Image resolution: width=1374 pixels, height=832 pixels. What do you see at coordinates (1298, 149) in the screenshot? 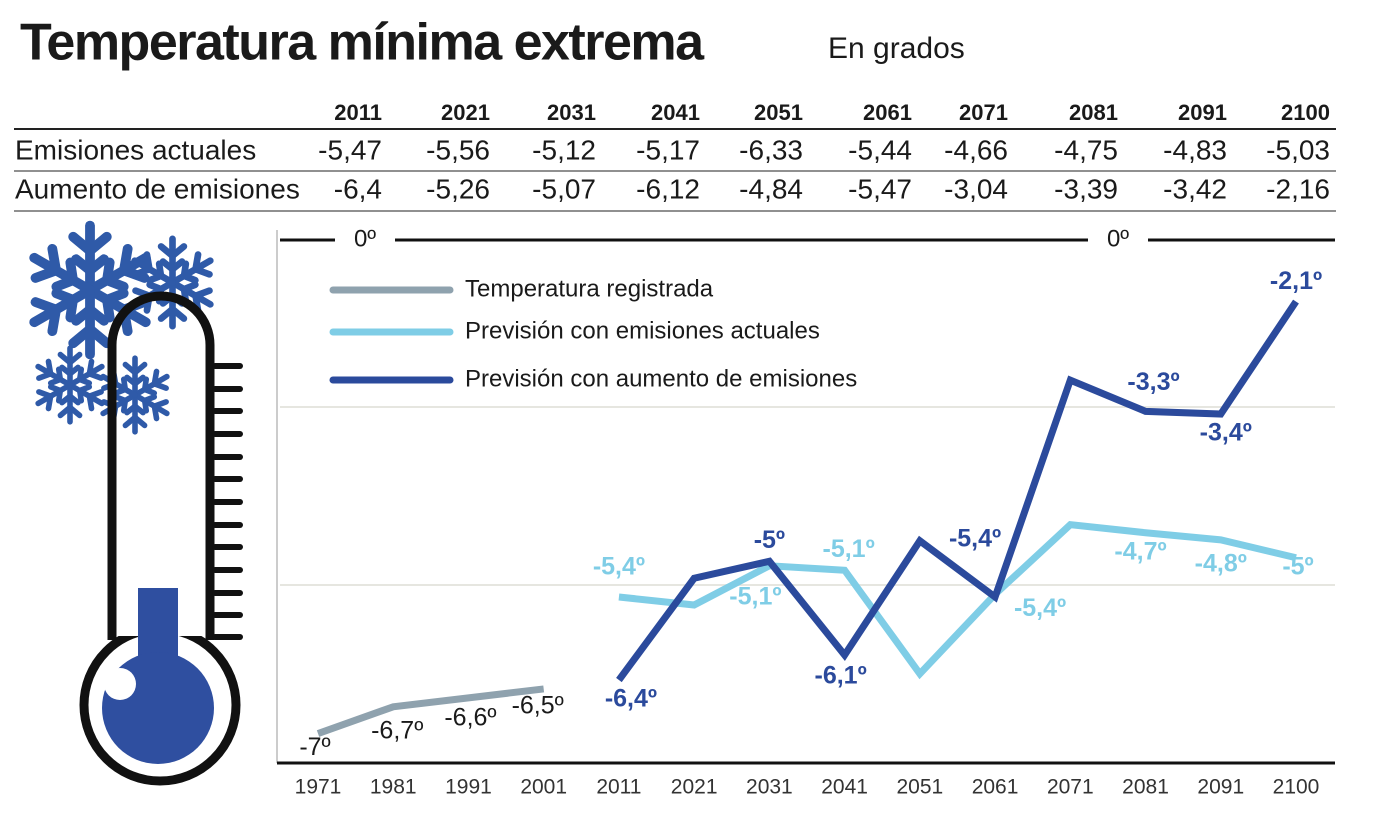
I see `table-cell: -5,03` at bounding box center [1298, 149].